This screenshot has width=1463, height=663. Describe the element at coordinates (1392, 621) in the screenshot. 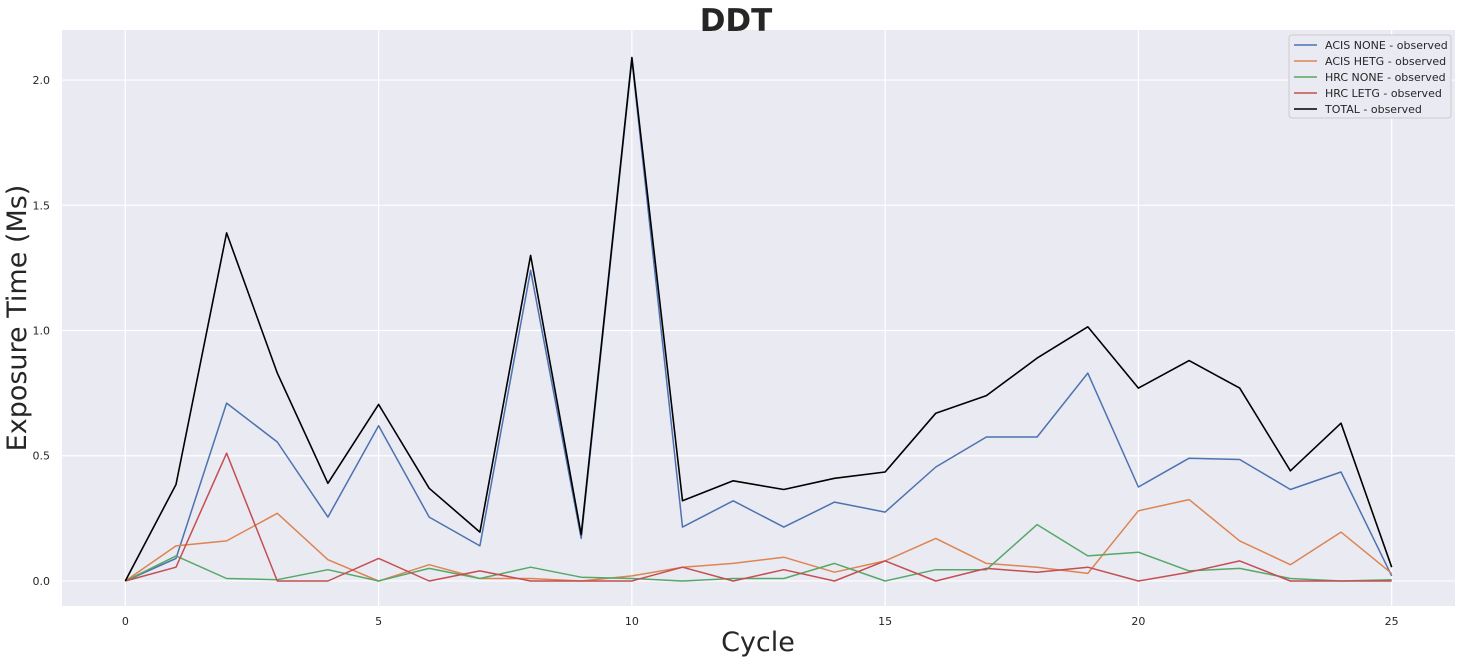

I see `x-tick-label: 25` at that location.